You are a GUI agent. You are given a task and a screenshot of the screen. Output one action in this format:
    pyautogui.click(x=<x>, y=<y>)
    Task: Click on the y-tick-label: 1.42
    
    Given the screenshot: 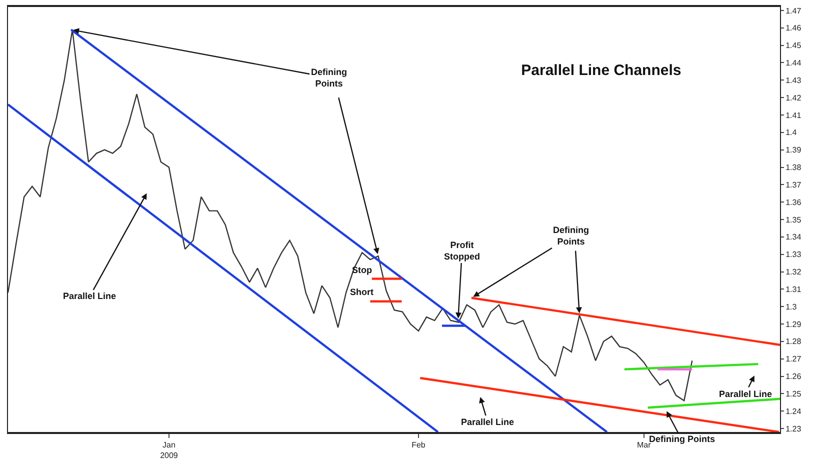 What is the action you would take?
    pyautogui.click(x=794, y=97)
    